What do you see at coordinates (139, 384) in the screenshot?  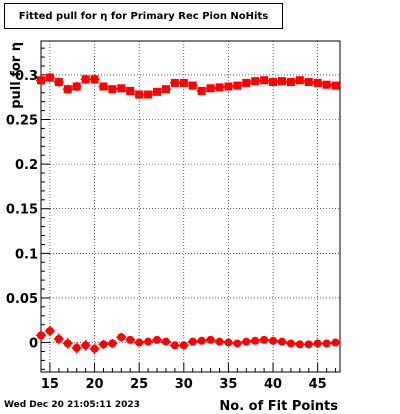 I see `x-tick-label: 25` at bounding box center [139, 384].